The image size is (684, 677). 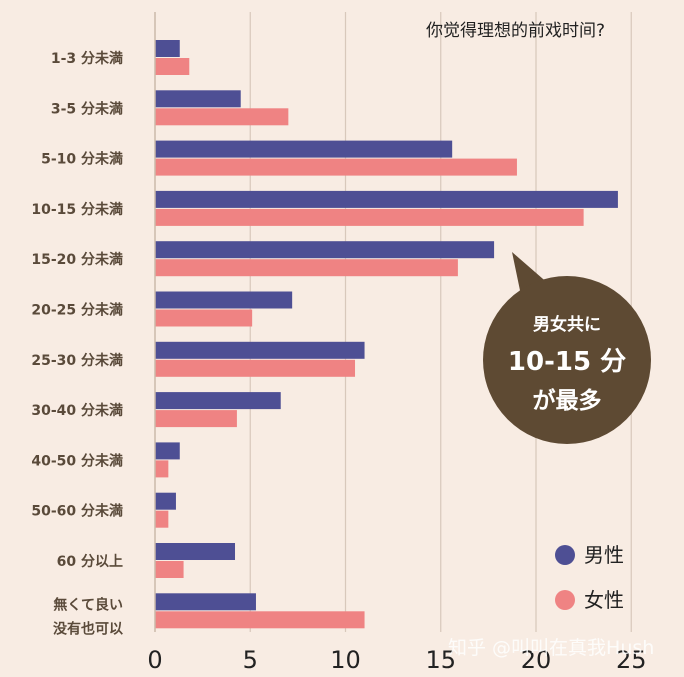 What do you see at coordinates (345, 660) in the screenshot?
I see `x-tick-2: 10` at bounding box center [345, 660].